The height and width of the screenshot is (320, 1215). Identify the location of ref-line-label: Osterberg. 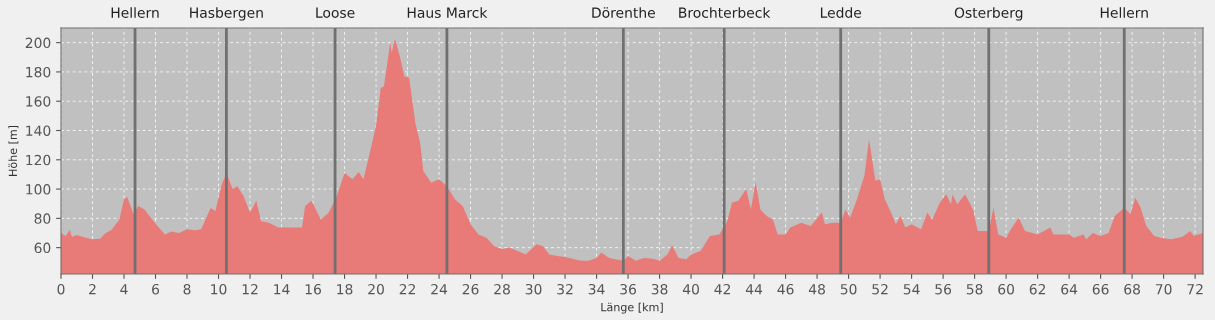
(988, 14).